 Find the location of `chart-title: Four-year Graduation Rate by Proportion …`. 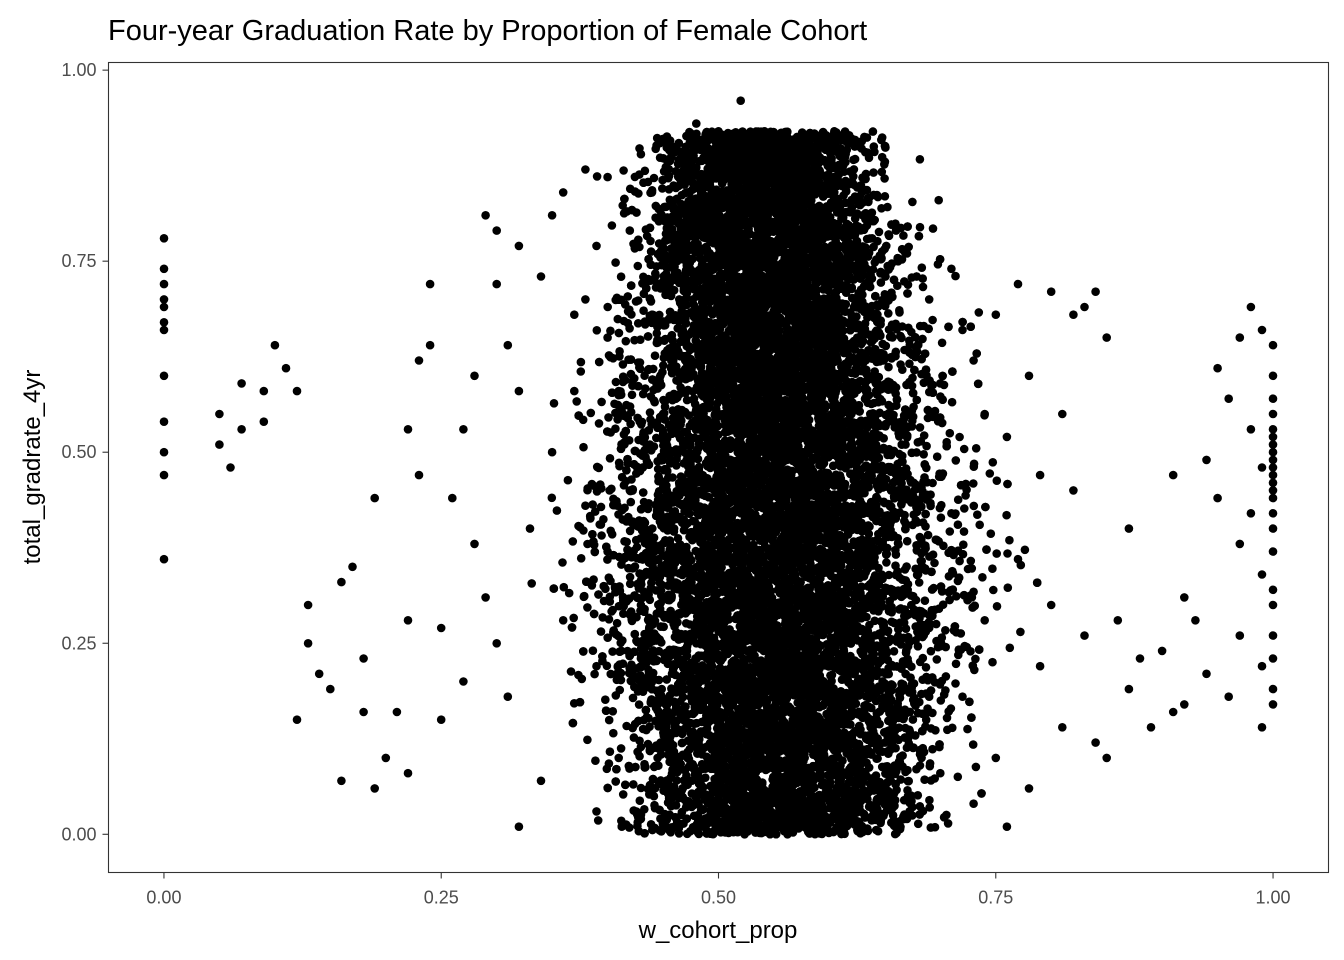

chart-title: Four-year Graduation Rate by Proportion … is located at coordinates (487, 31).